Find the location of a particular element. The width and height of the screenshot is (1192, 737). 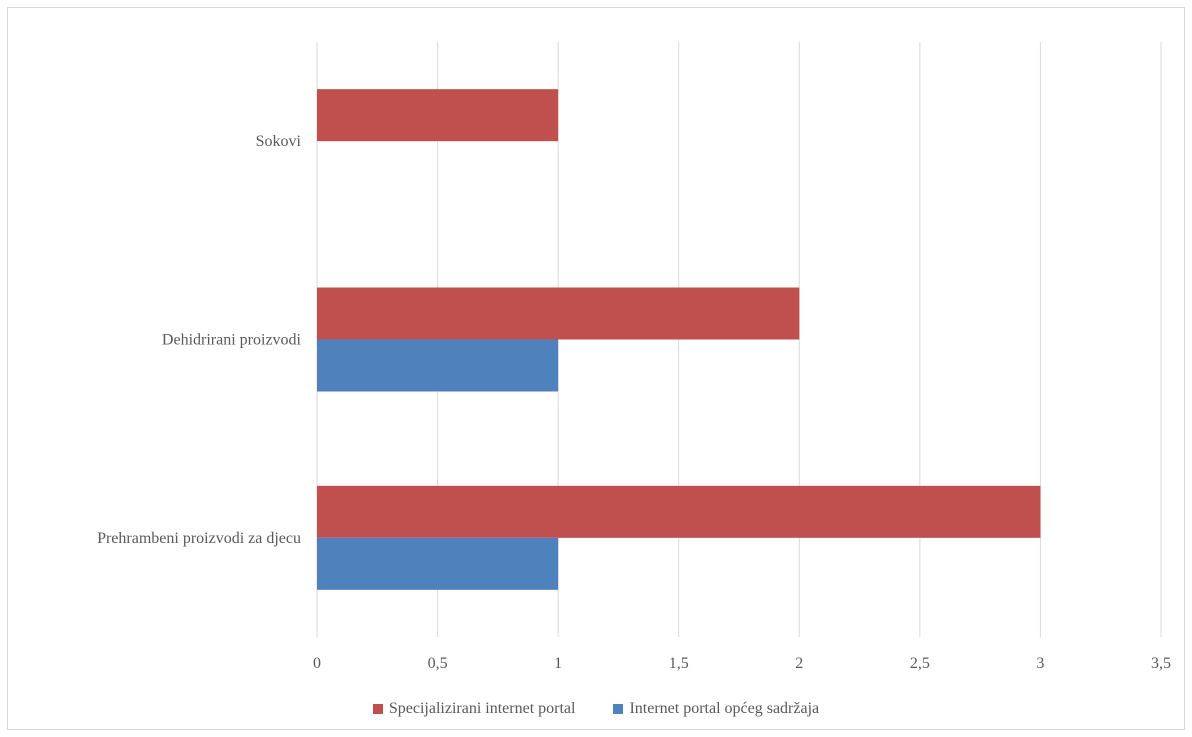

x-tick-label: 0 is located at coordinates (317, 663).